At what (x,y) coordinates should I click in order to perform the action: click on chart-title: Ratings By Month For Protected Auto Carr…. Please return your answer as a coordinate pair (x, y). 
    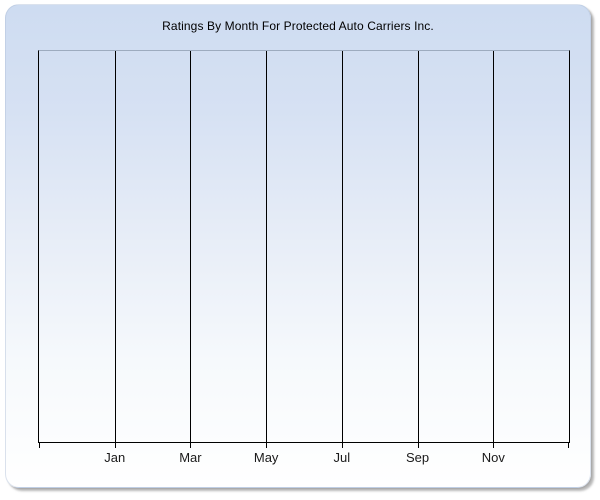
    Looking at the image, I should click on (298, 26).